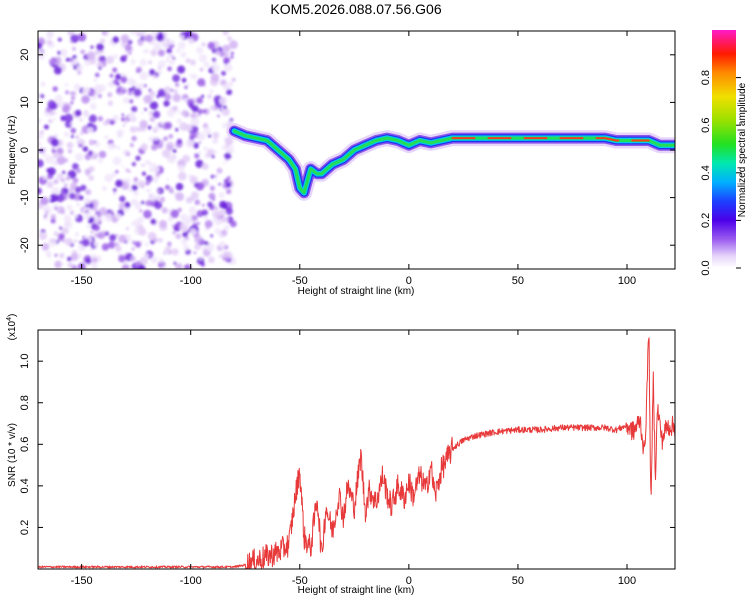 Image resolution: width=750 pixels, height=605 pixels. I want to click on spectrogram-x-tick-label: 50, so click(518, 281).